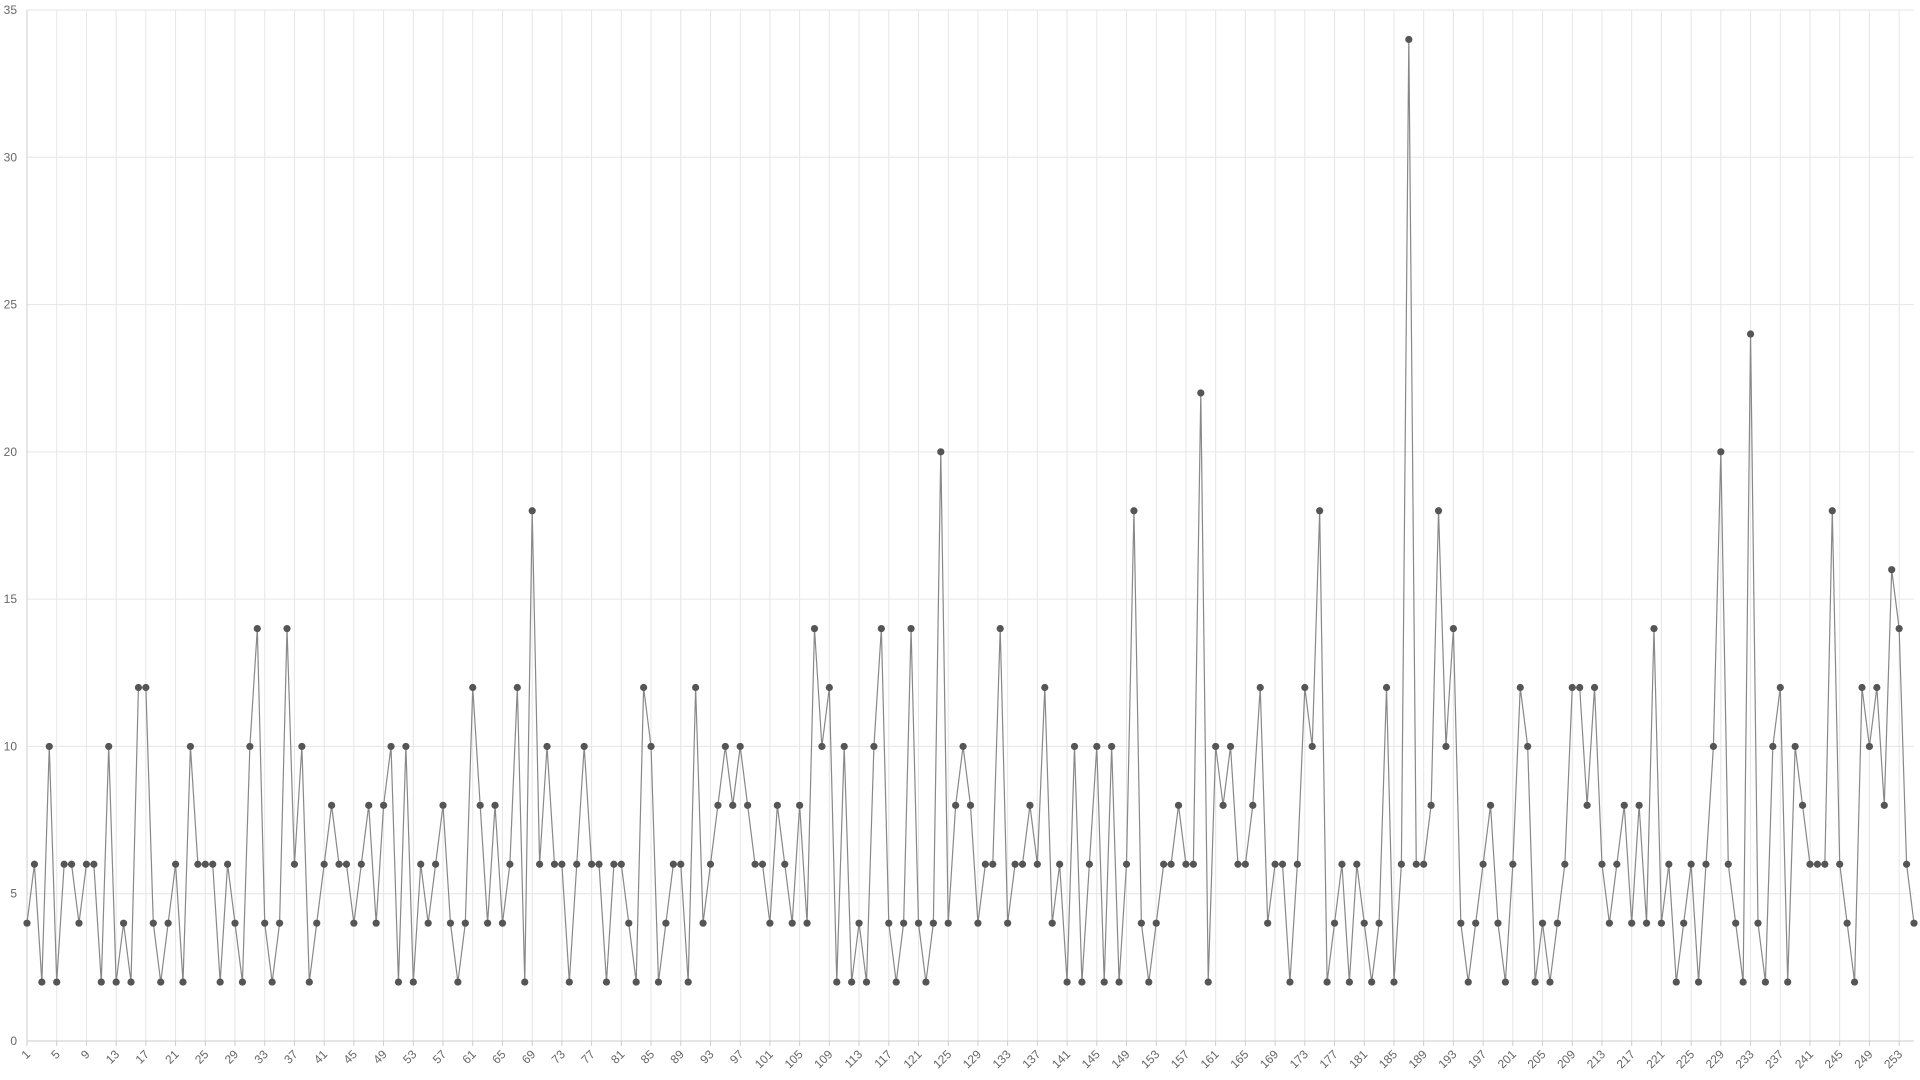 This screenshot has height=1080, width=1920. I want to click on x-tick-label: 93, so click(707, 1057).